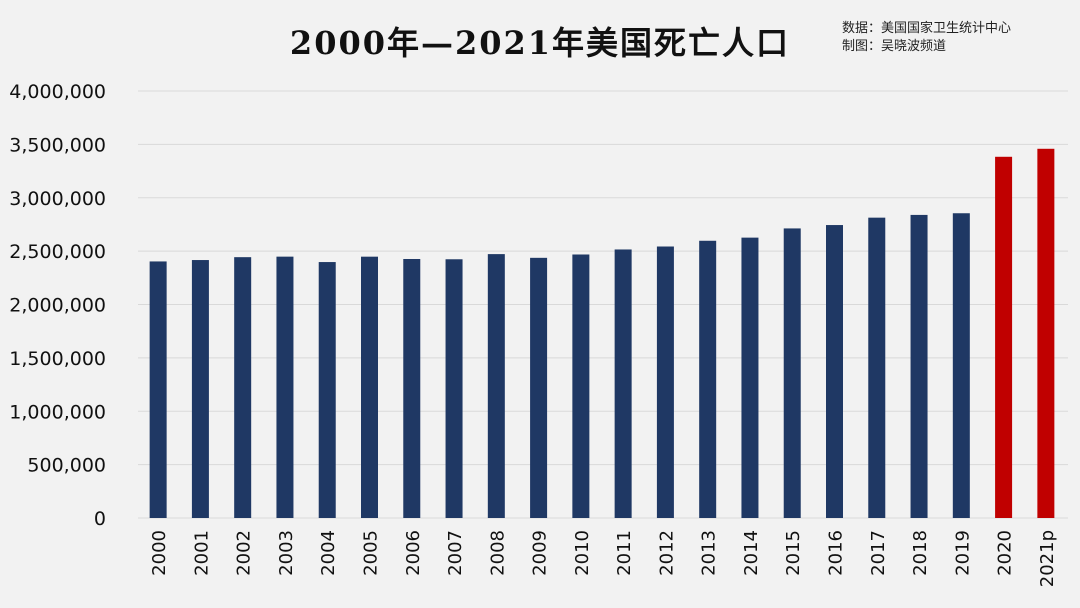  I want to click on x-tick-label: 2005, so click(371, 553).